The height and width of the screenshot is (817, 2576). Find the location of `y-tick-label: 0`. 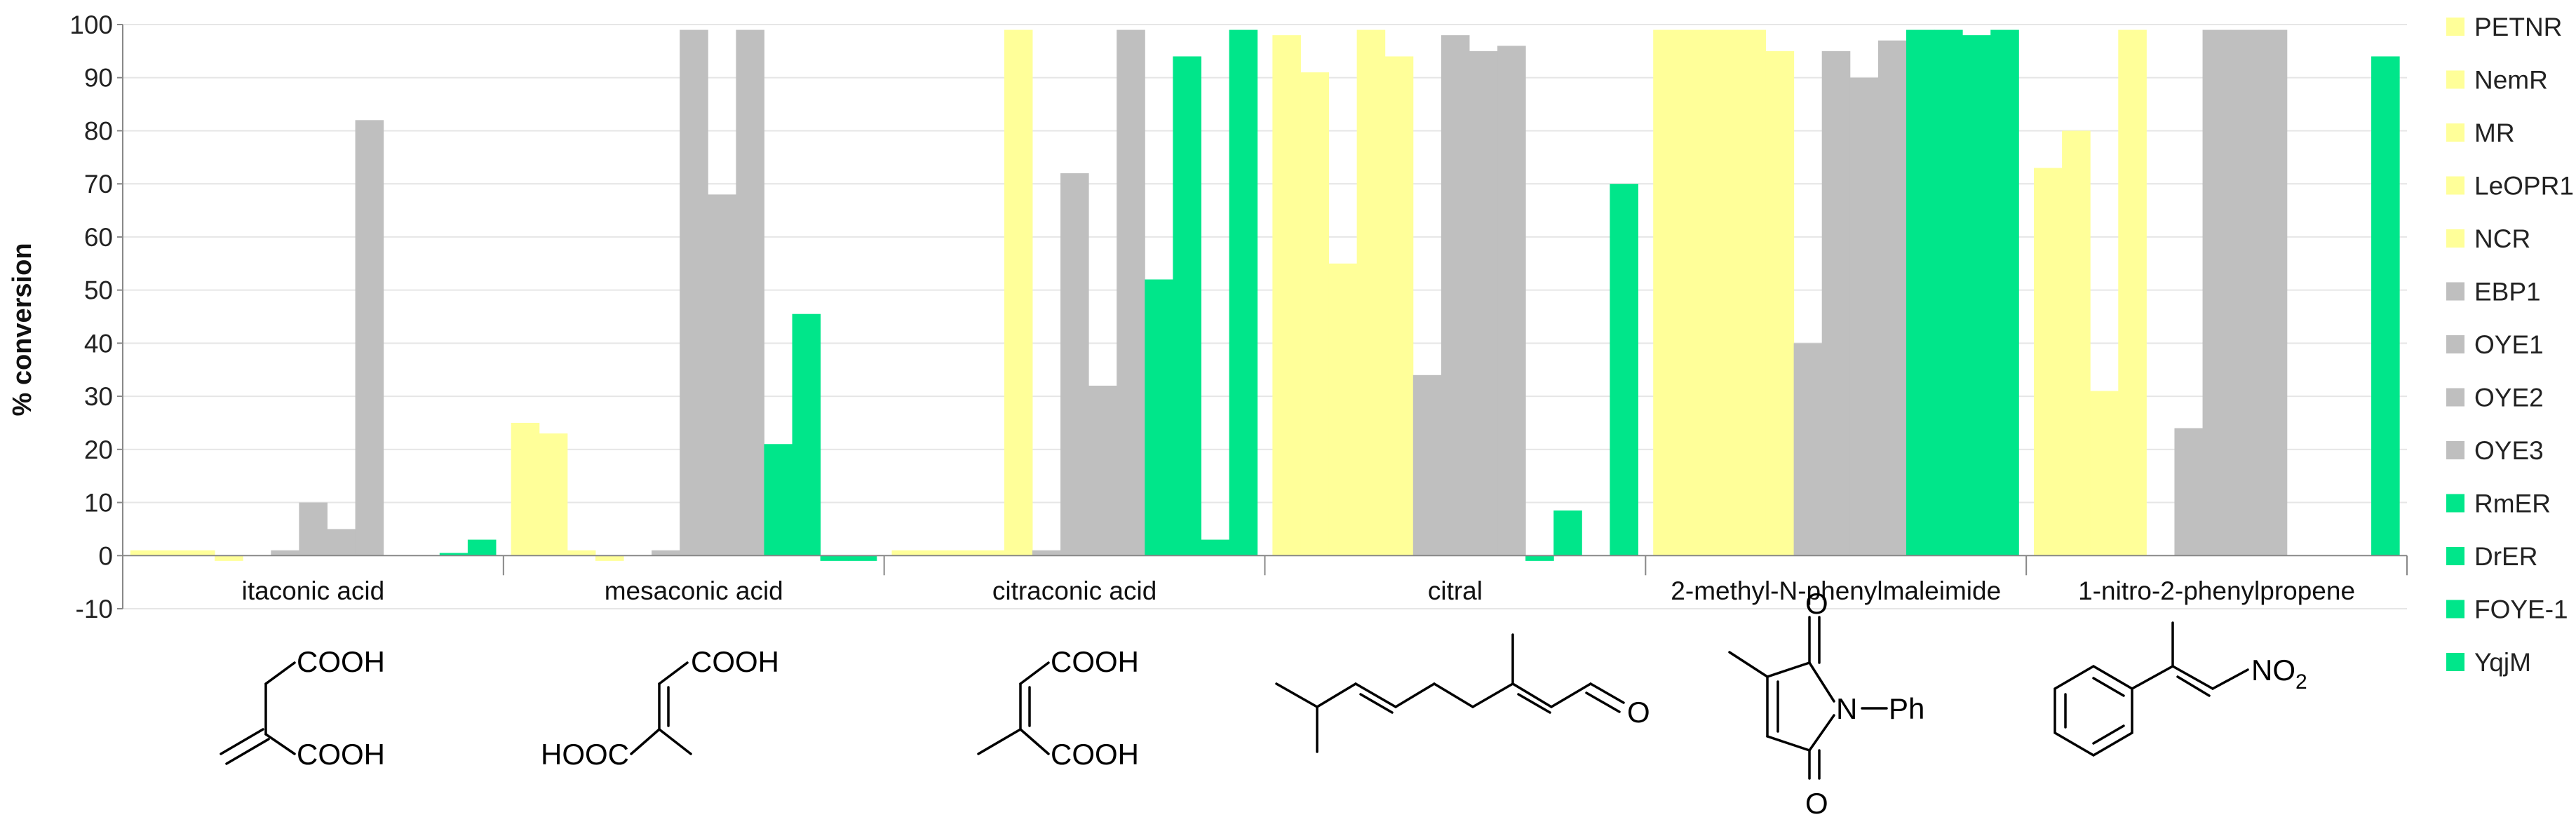

y-tick-label: 0 is located at coordinates (105, 555).